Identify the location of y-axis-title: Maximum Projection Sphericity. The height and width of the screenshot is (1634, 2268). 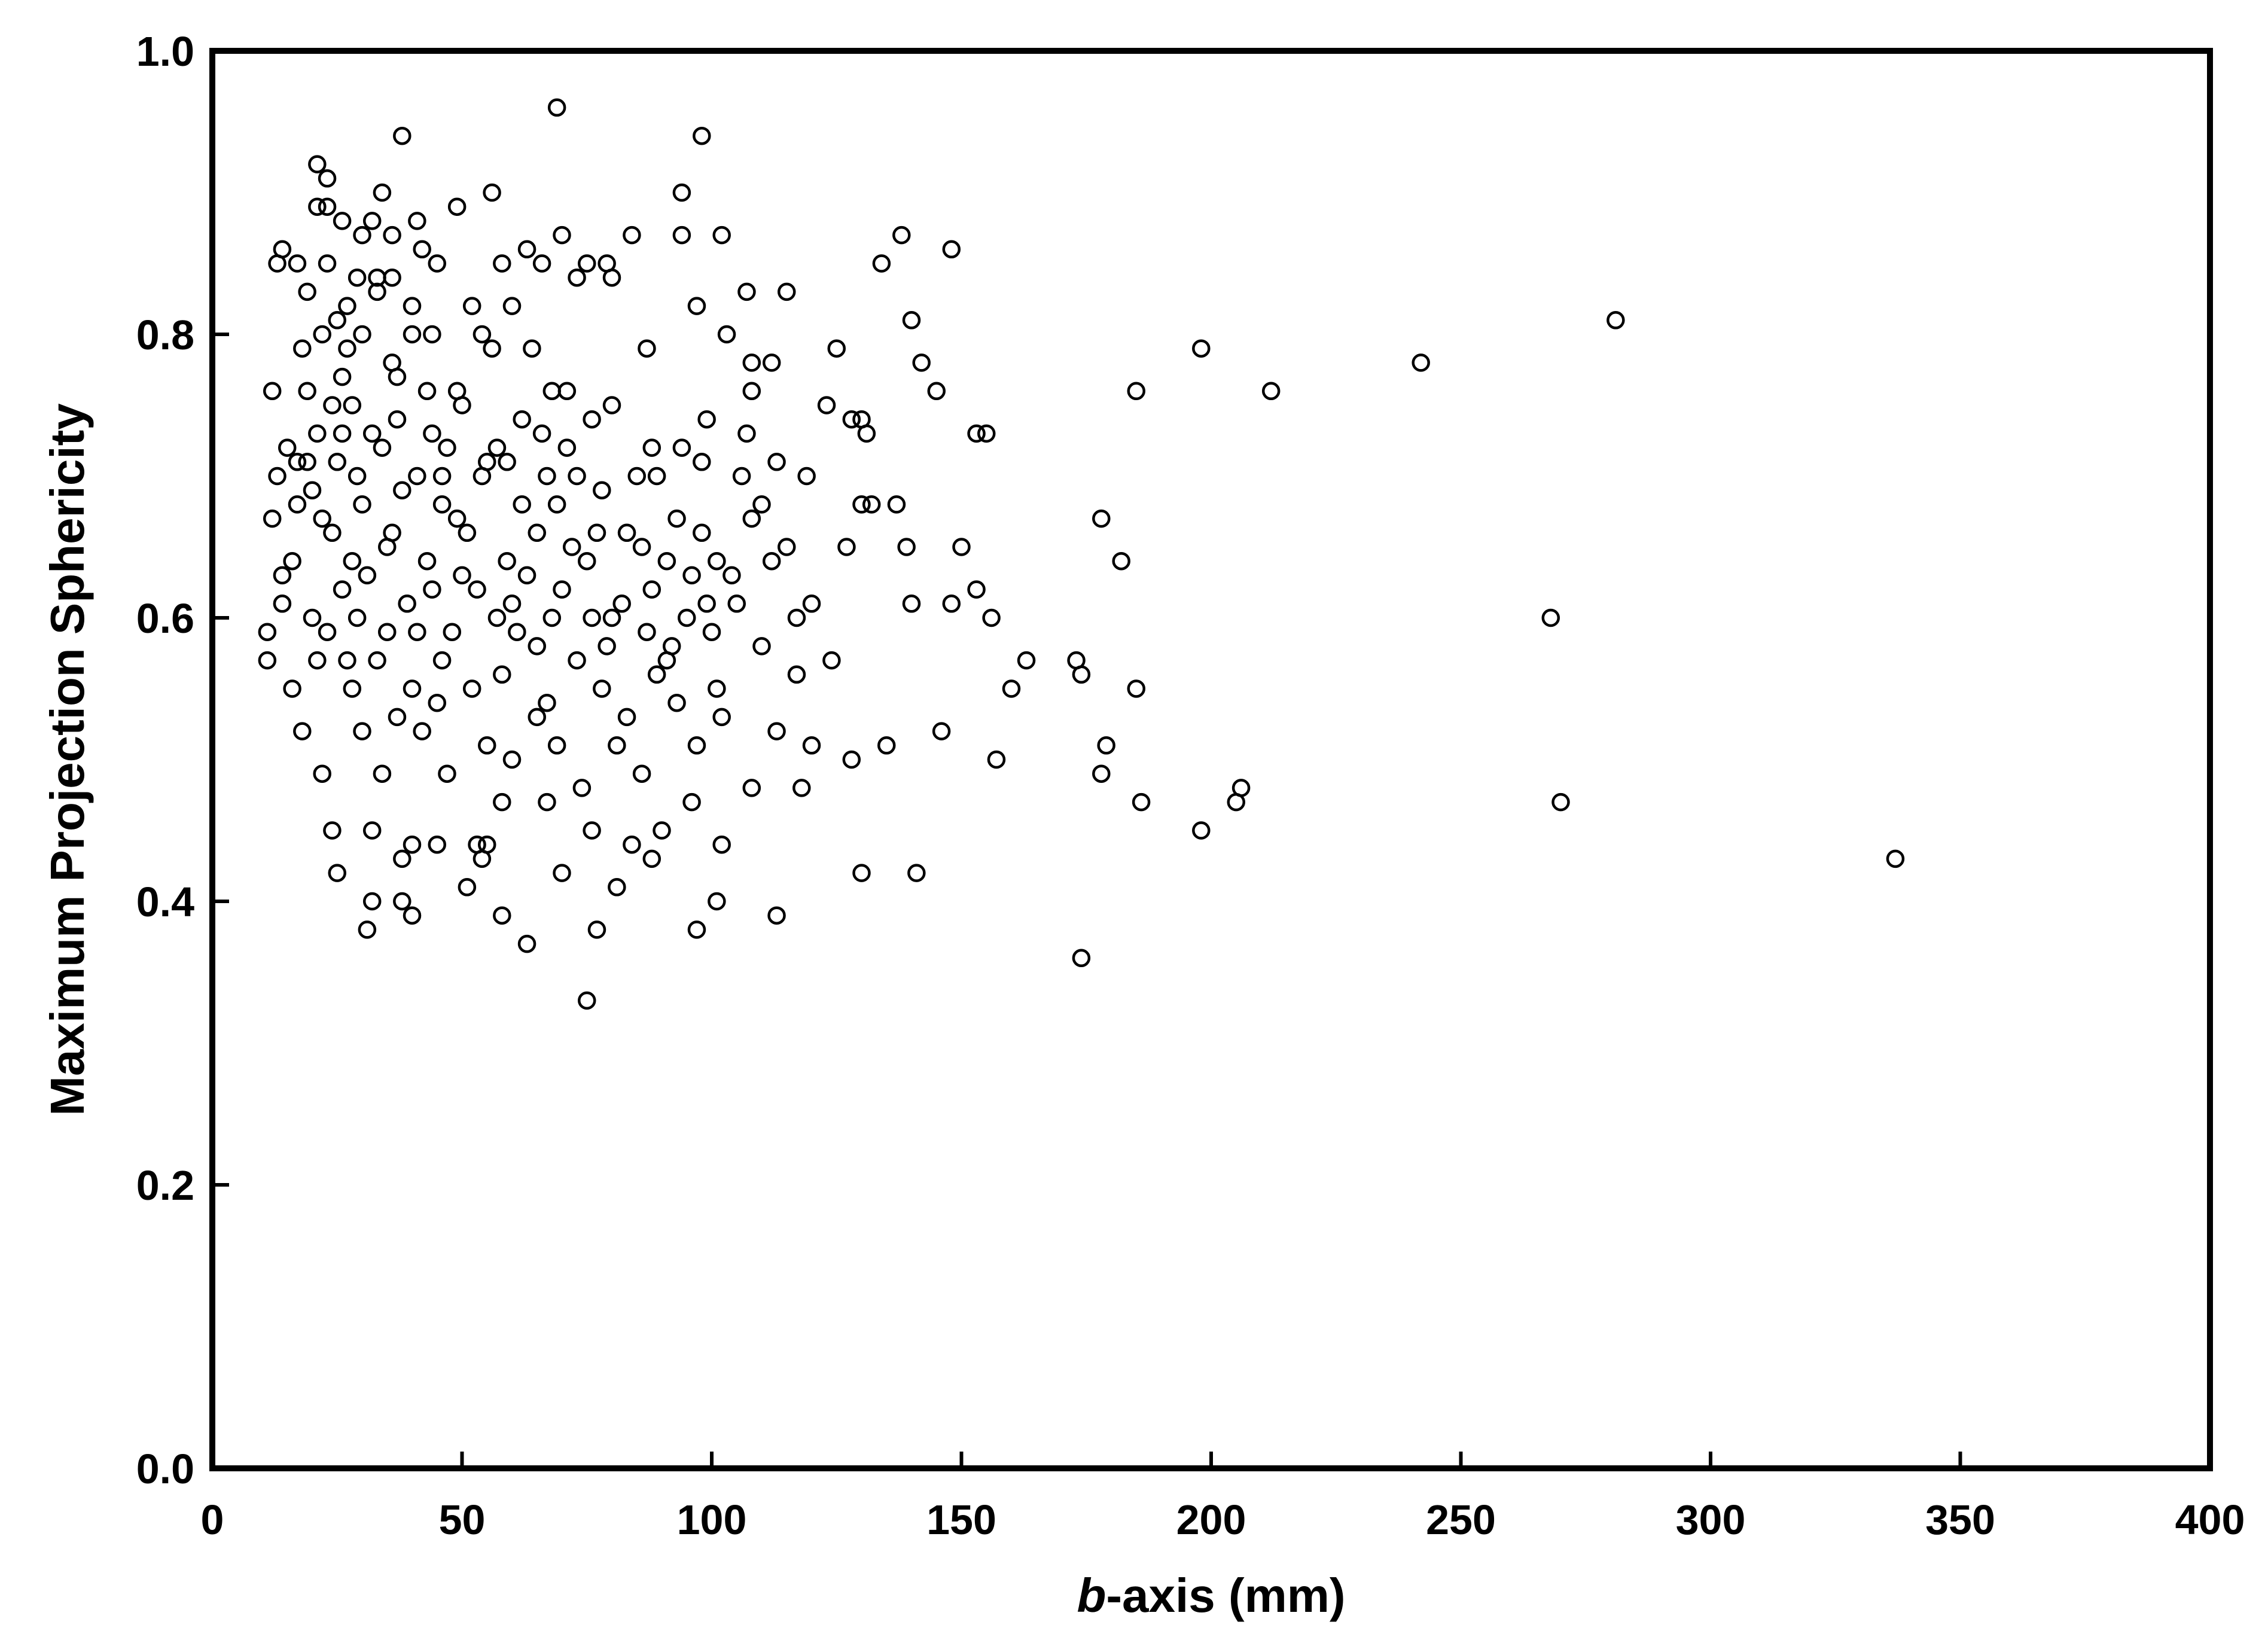
(67, 759).